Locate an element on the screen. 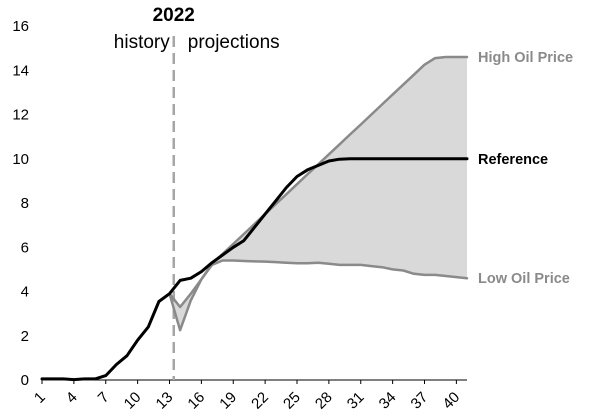 This screenshot has height=420, width=596. x-tick-label: 31 is located at coordinates (356, 401).